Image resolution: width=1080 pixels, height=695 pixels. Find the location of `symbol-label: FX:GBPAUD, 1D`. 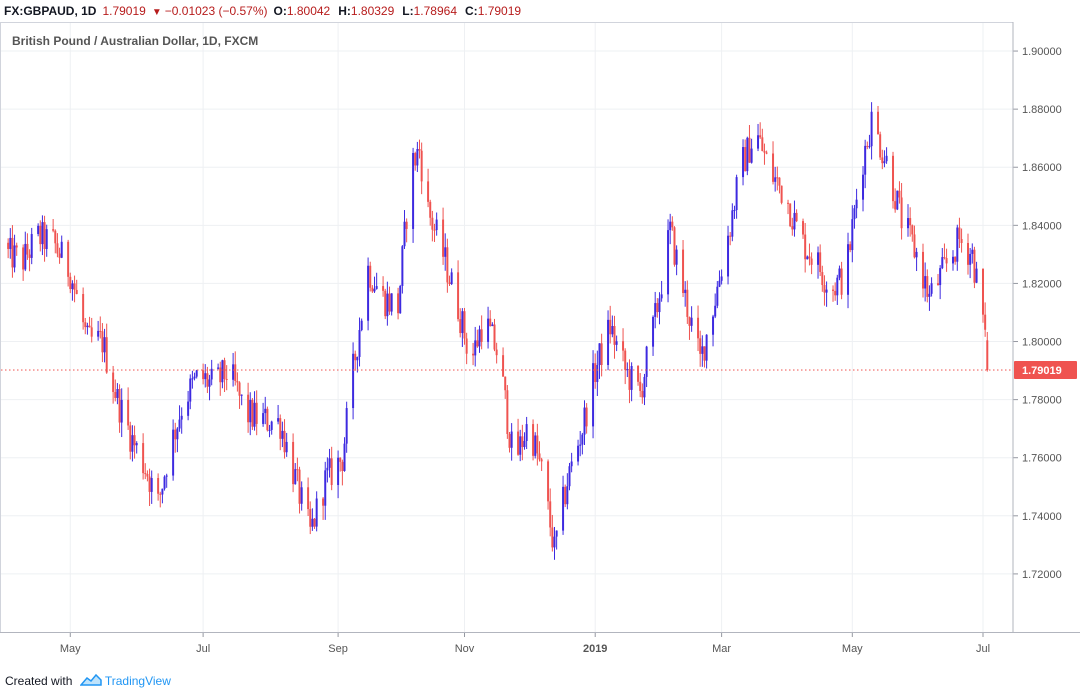

symbol-label: FX:GBPAUD, 1D is located at coordinates (50, 11).